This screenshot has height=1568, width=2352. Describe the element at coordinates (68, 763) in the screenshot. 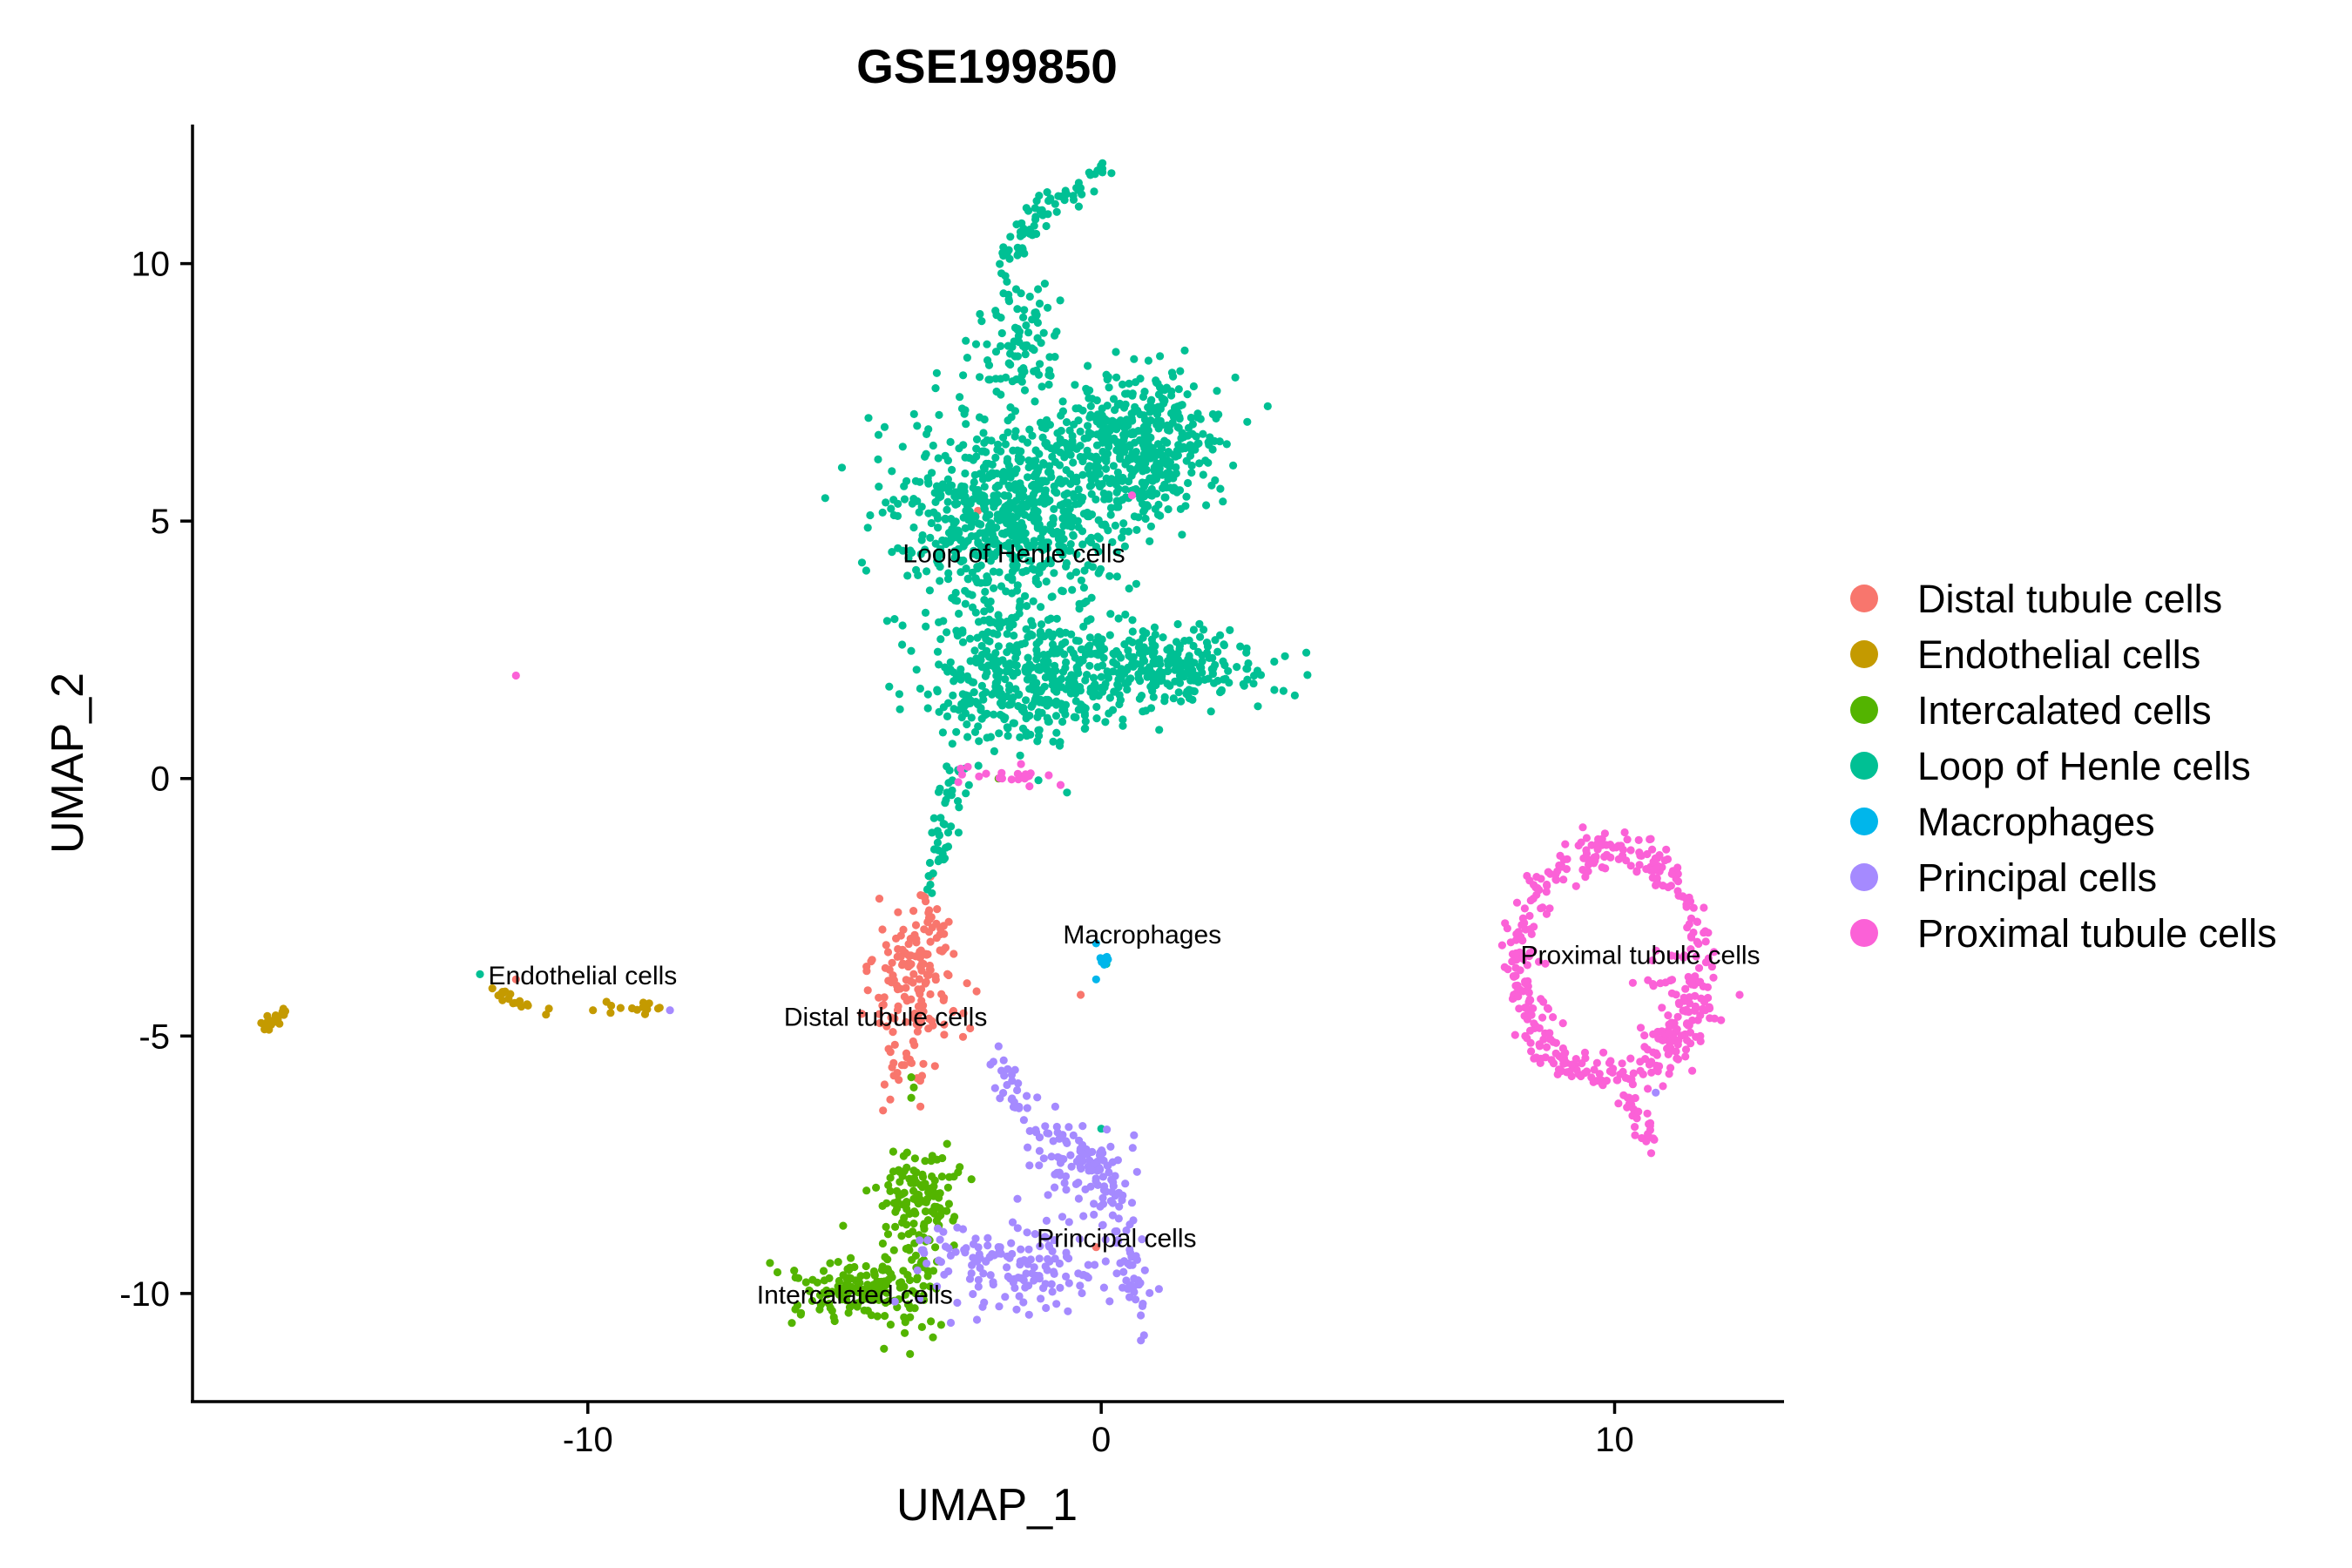

I see `y-axis-title: UMAP_2` at that location.